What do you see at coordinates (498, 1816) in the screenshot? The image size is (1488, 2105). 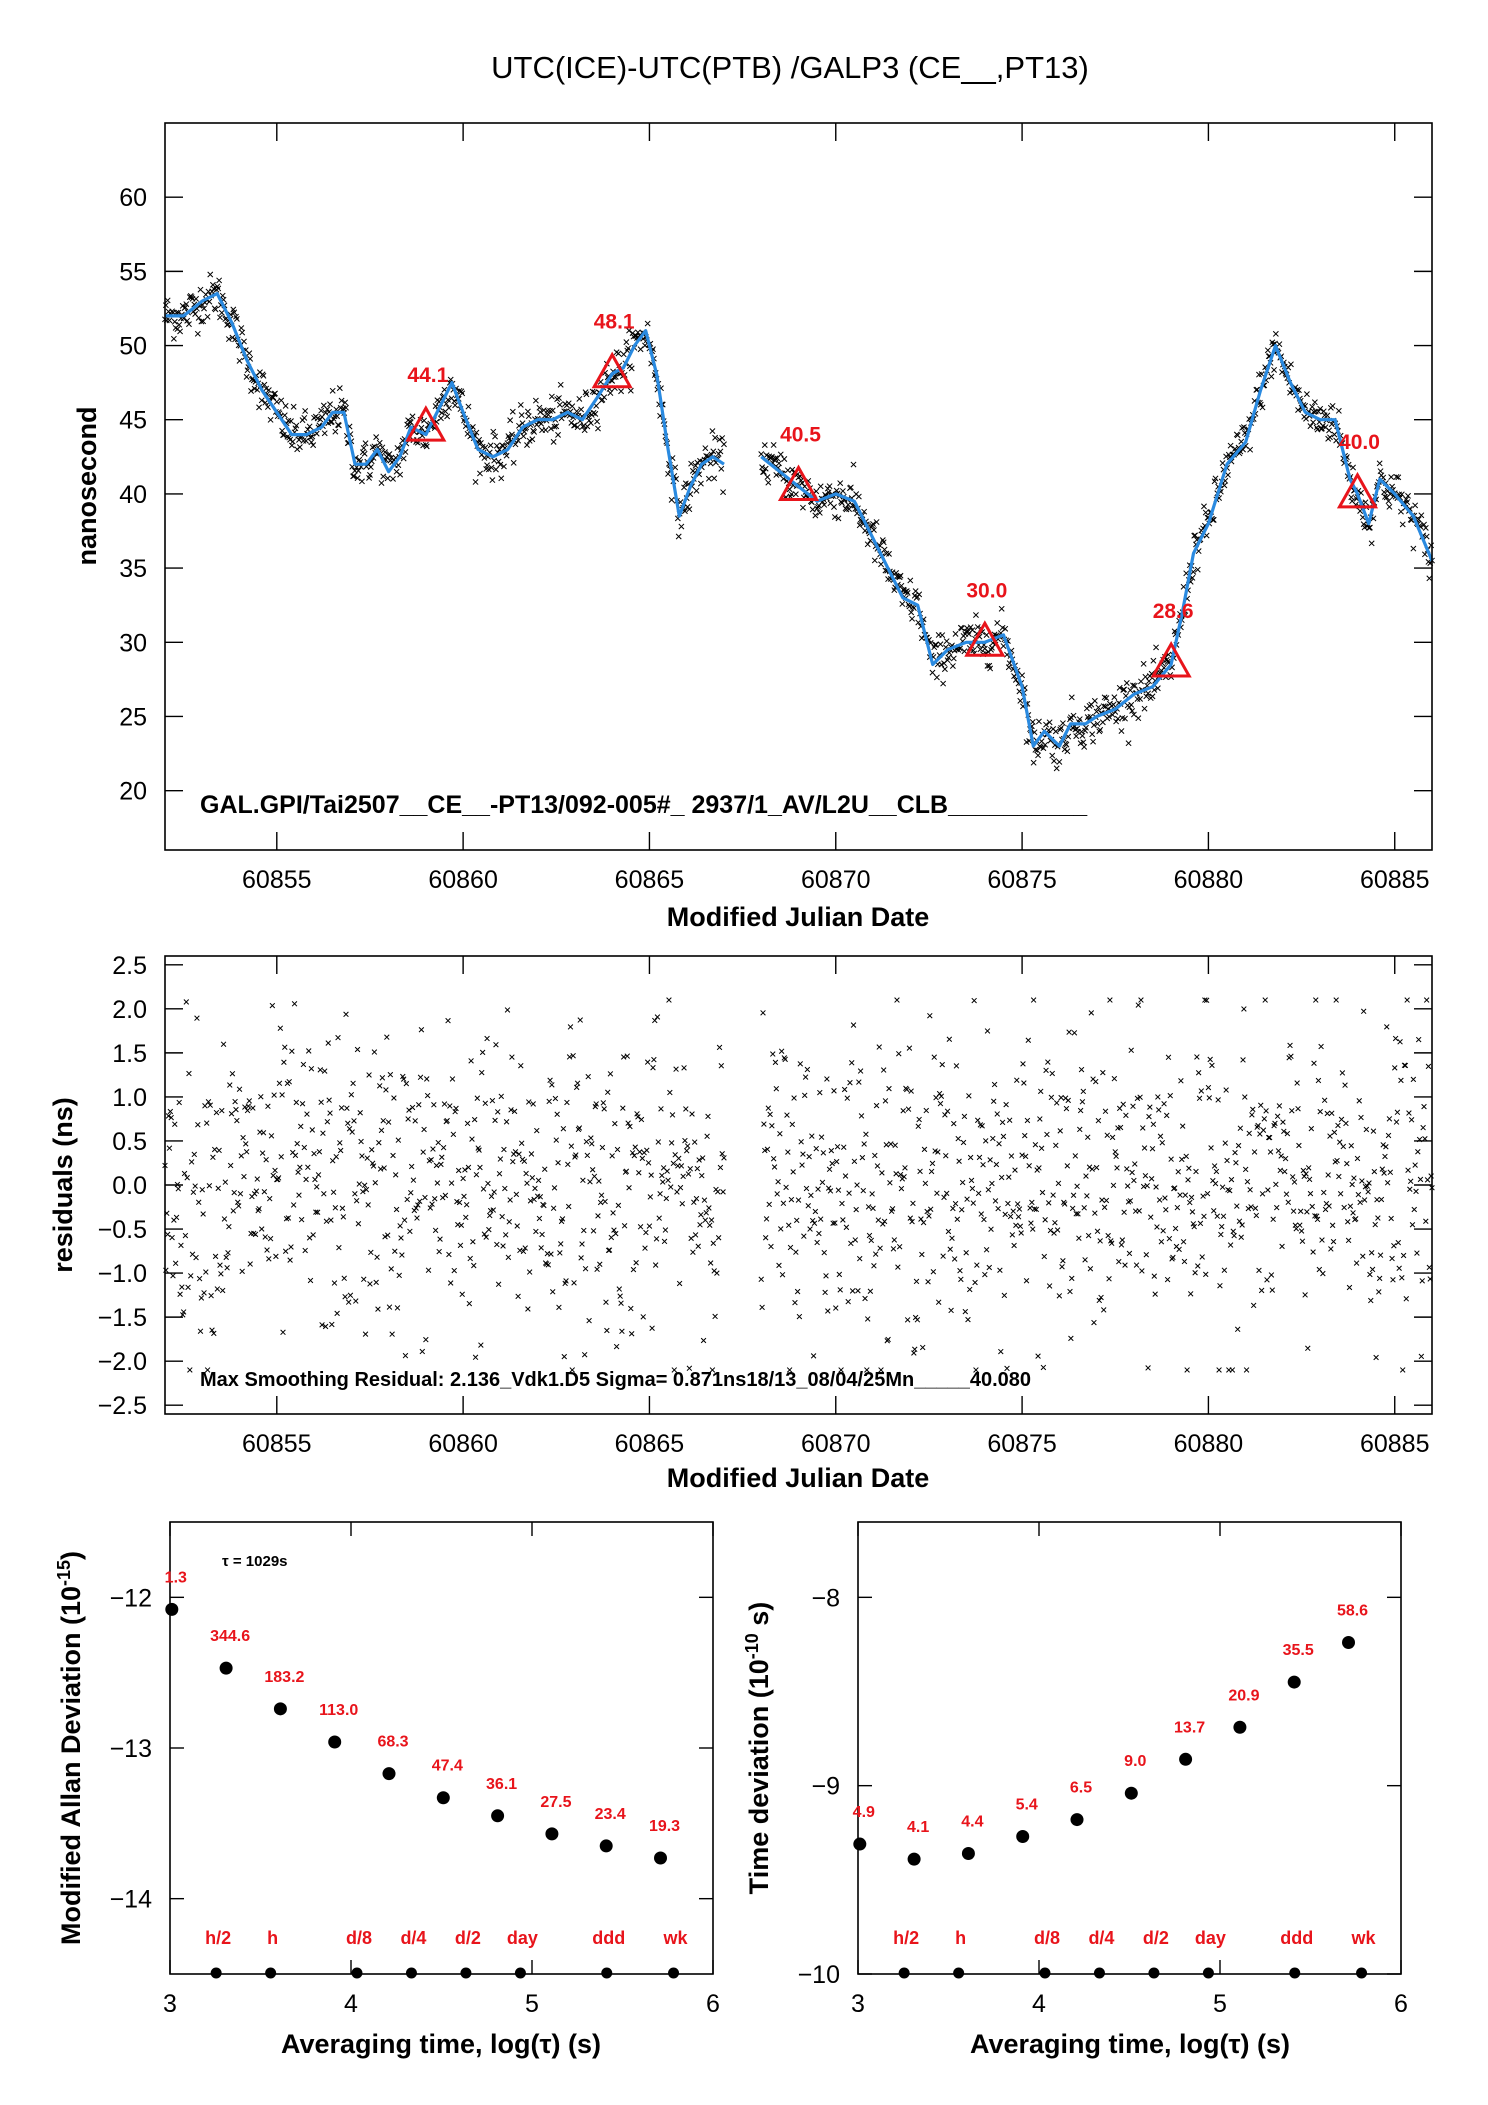 I see `deviation-point` at bounding box center [498, 1816].